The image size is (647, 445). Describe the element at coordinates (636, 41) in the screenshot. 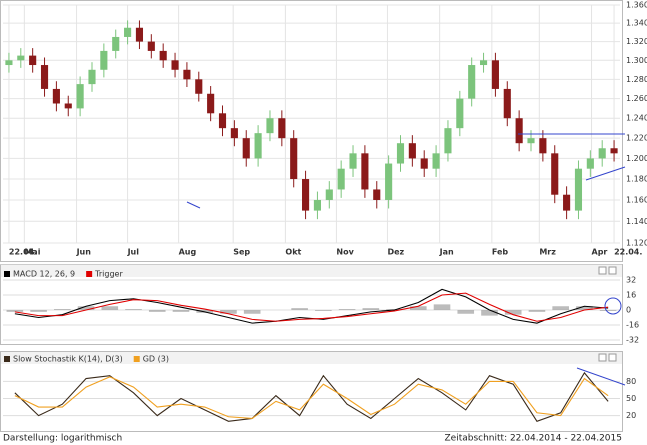

I see `y-tick-label: 1.320` at that location.